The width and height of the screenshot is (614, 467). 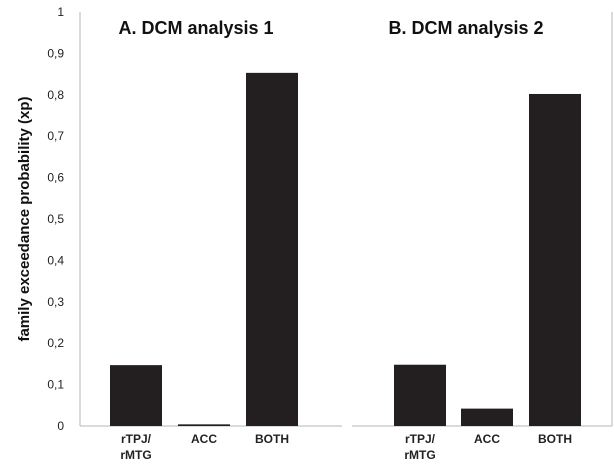 What do you see at coordinates (60, 426) in the screenshot?
I see `y-tick-label: 0` at bounding box center [60, 426].